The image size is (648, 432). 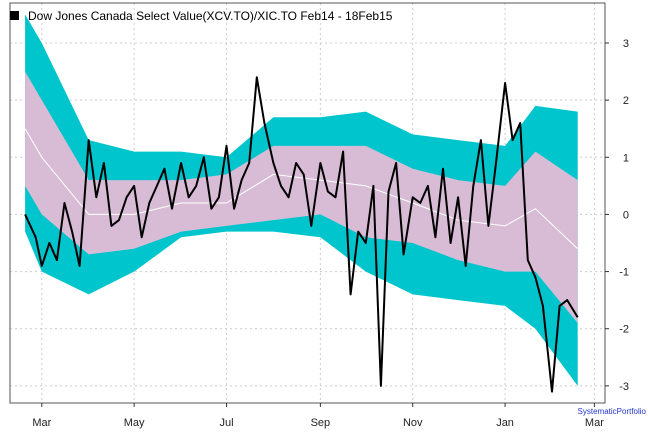 I want to click on y-tick-label: -1, so click(x=624, y=273).